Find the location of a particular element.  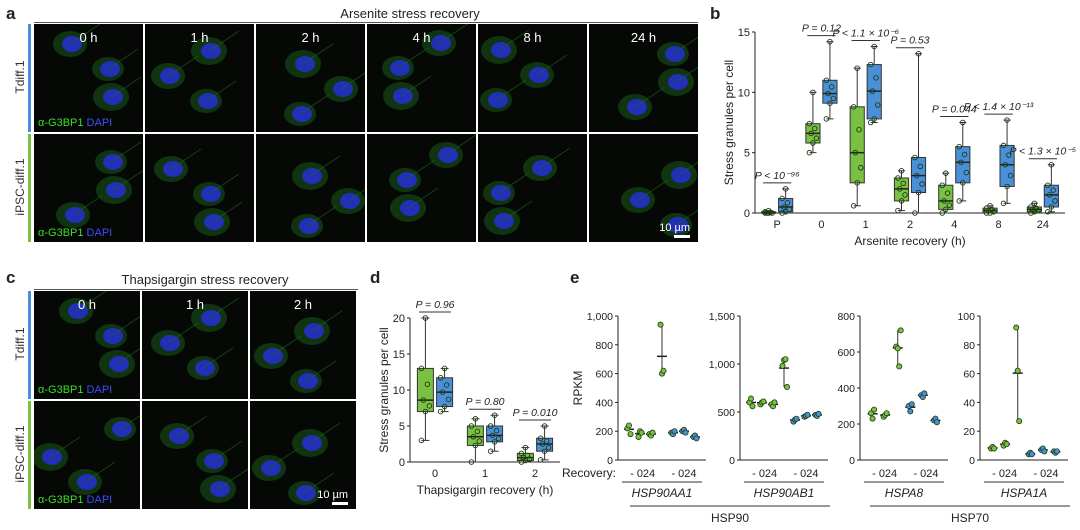

y-tick-label: 200 is located at coordinates (846, 425).